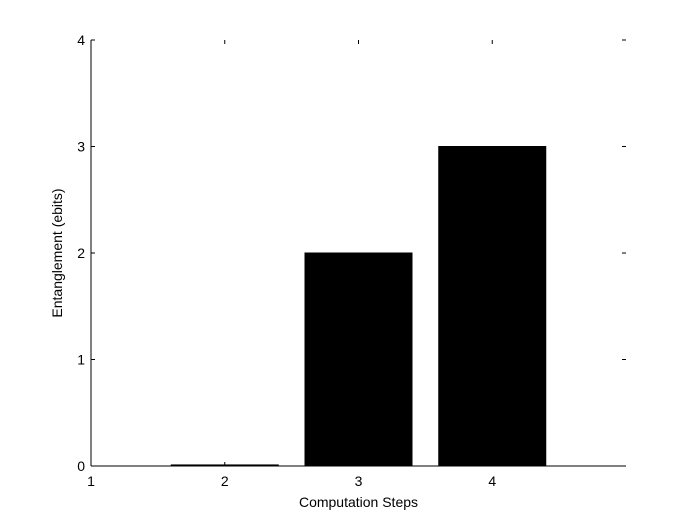  Describe the element at coordinates (81, 360) in the screenshot. I see `y-tick-label: 1` at that location.